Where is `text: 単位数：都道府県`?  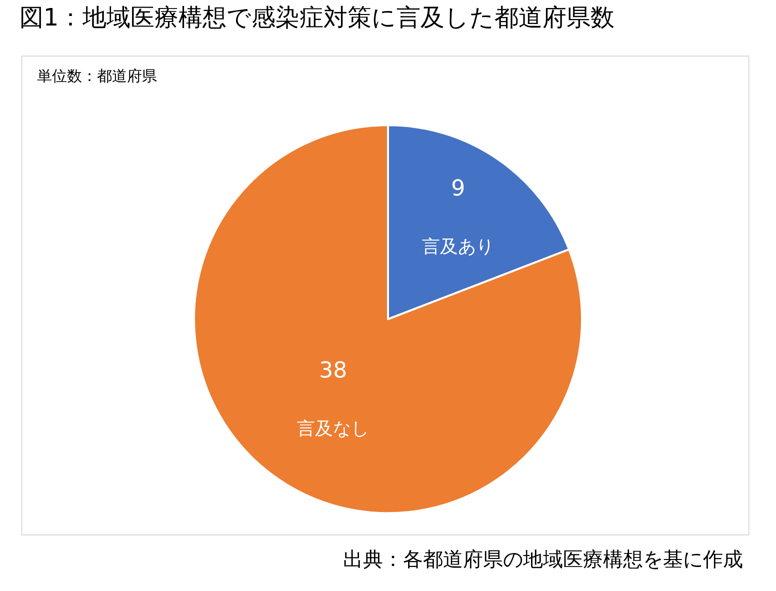 text: 単位数：都道府県 is located at coordinates (97, 76).